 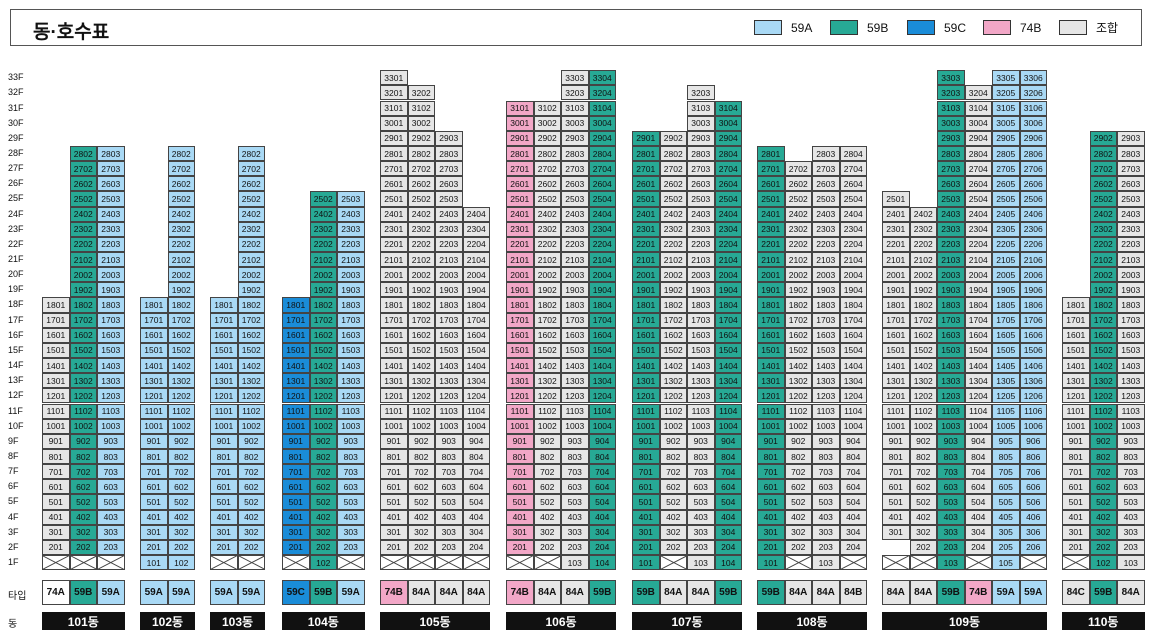 What do you see at coordinates (951, 305) in the screenshot?
I see `unit-cell: 1803` at bounding box center [951, 305].